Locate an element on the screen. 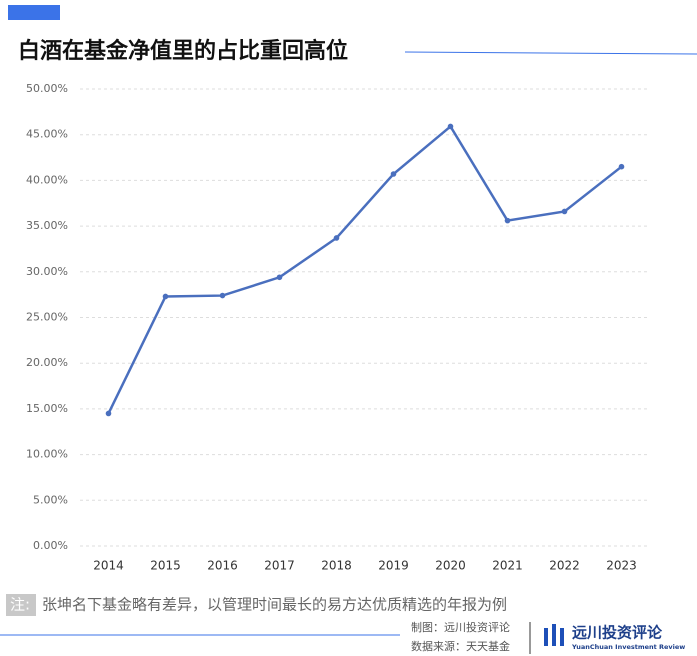 The width and height of the screenshot is (697, 656). y-tick-label: 15.00% is located at coordinates (47, 408).